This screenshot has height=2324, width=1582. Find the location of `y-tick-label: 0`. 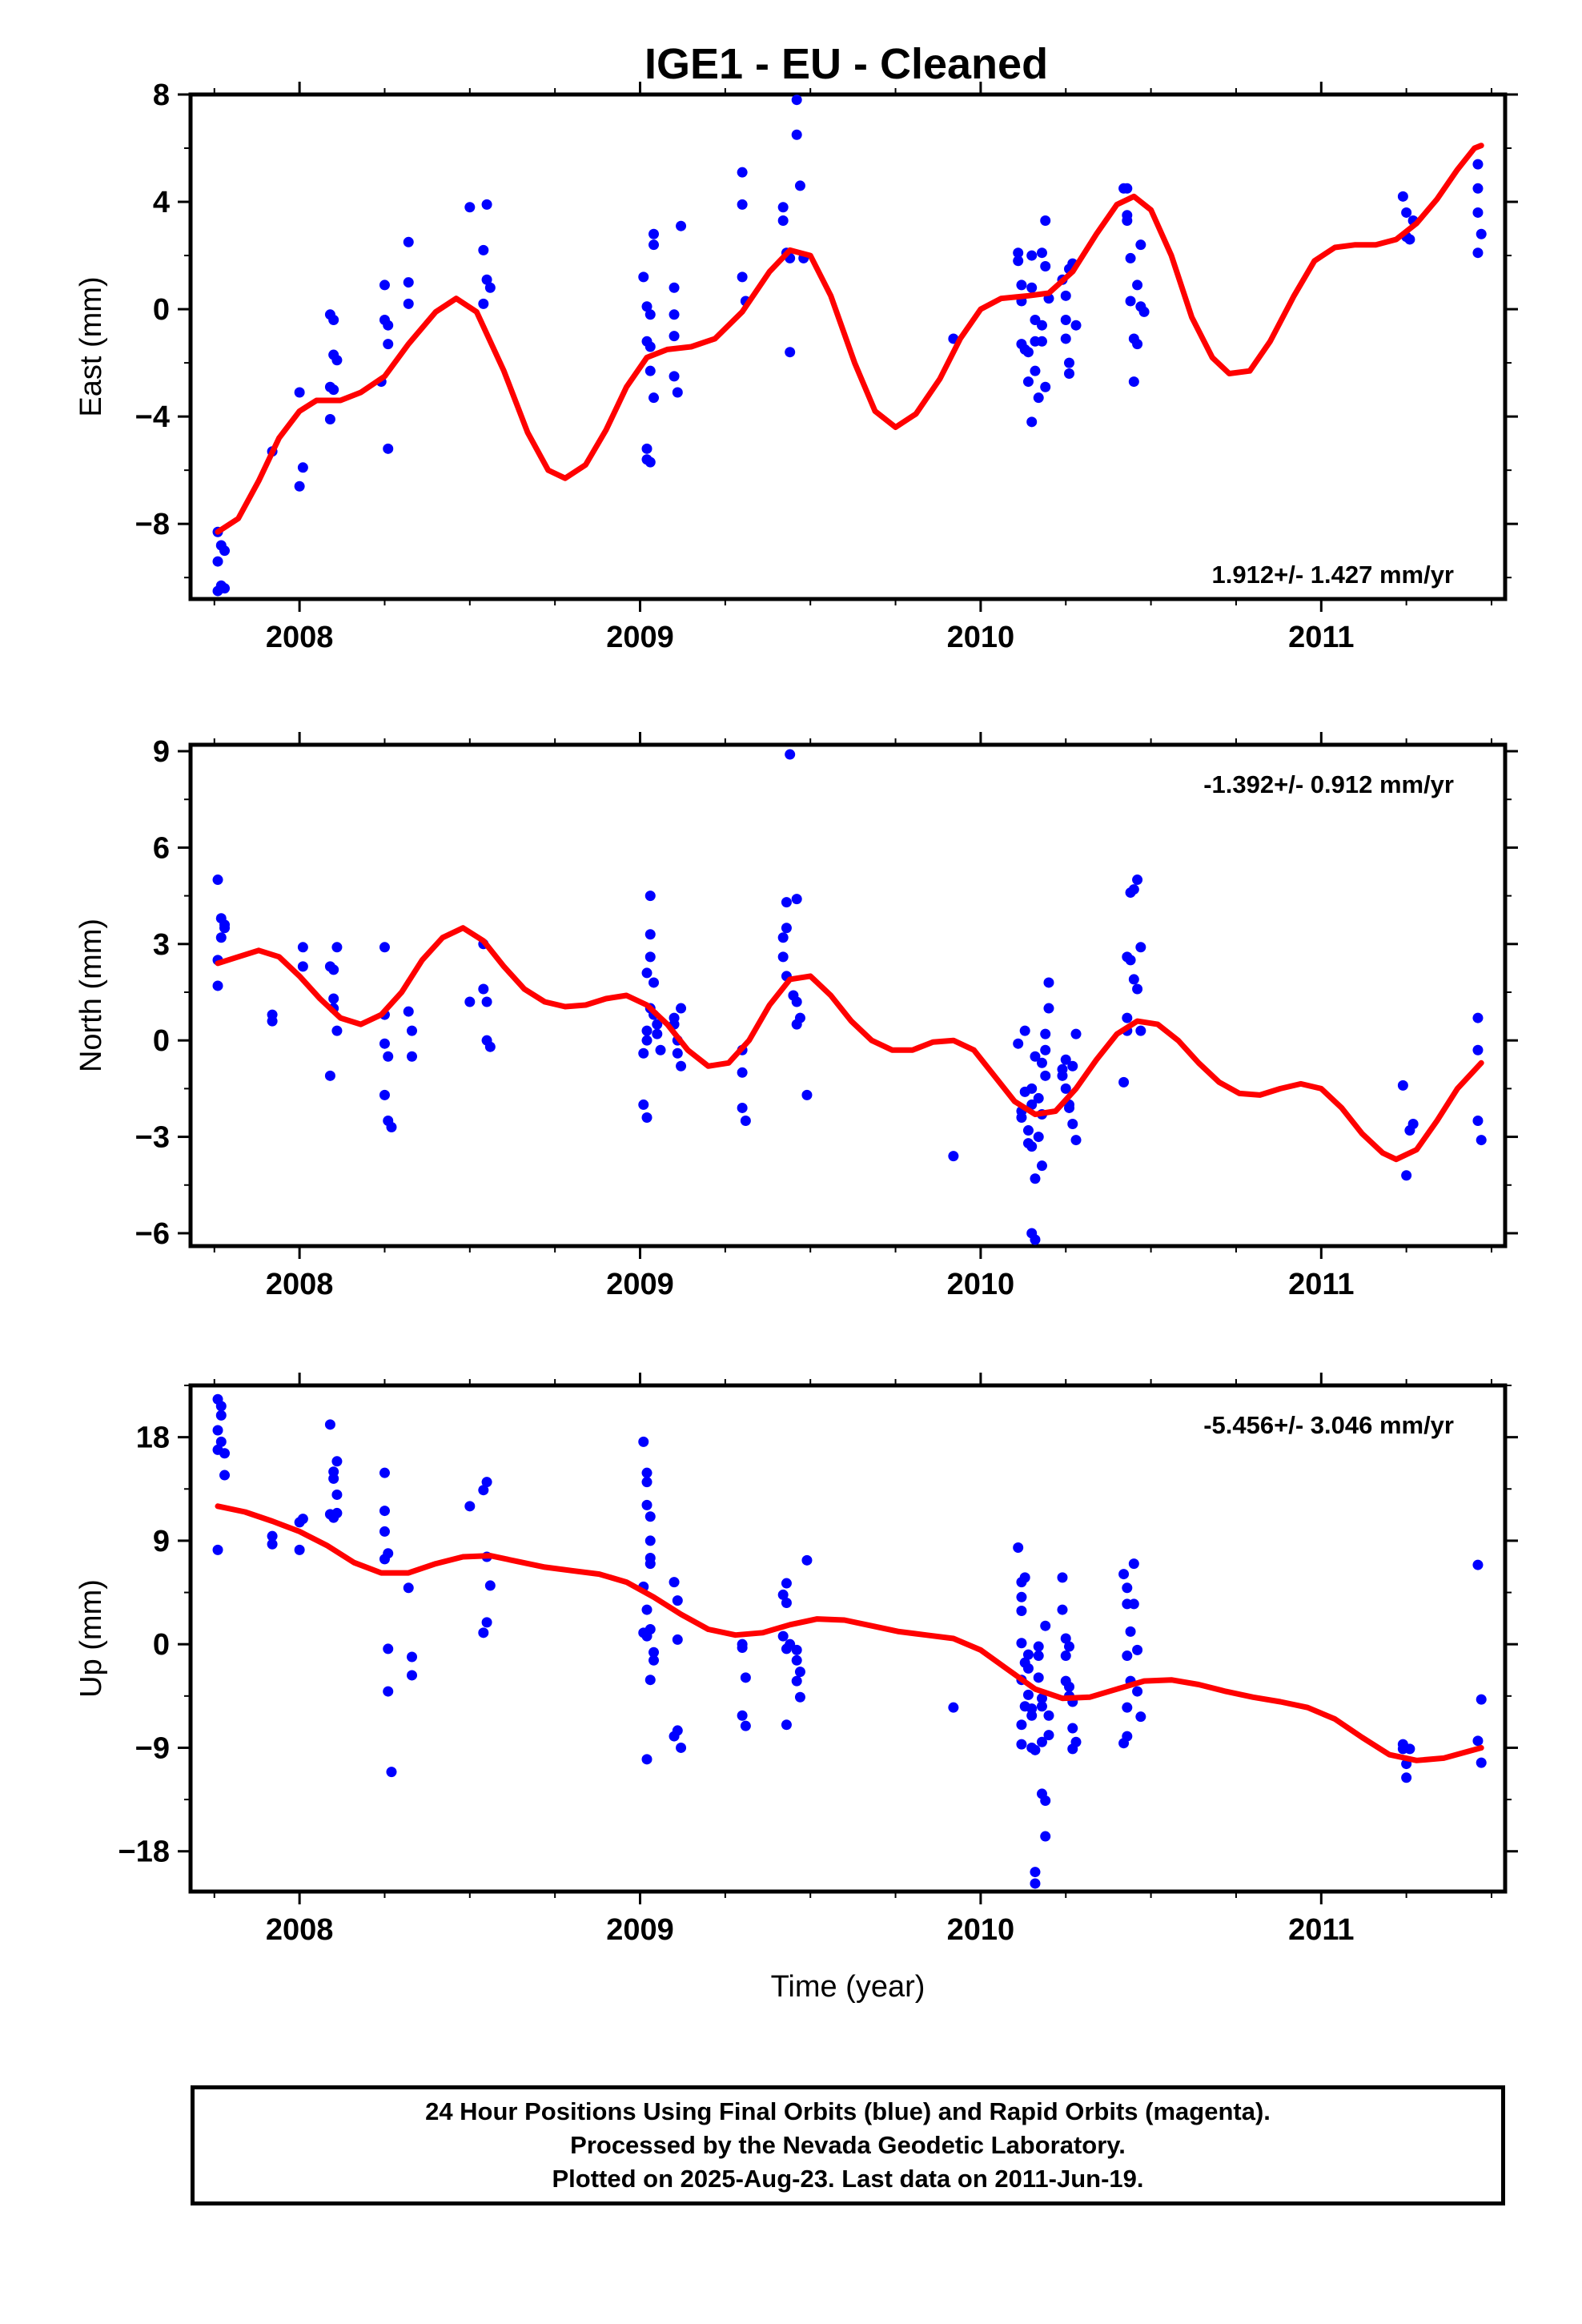

y-tick-label: 0 is located at coordinates (161, 1041).